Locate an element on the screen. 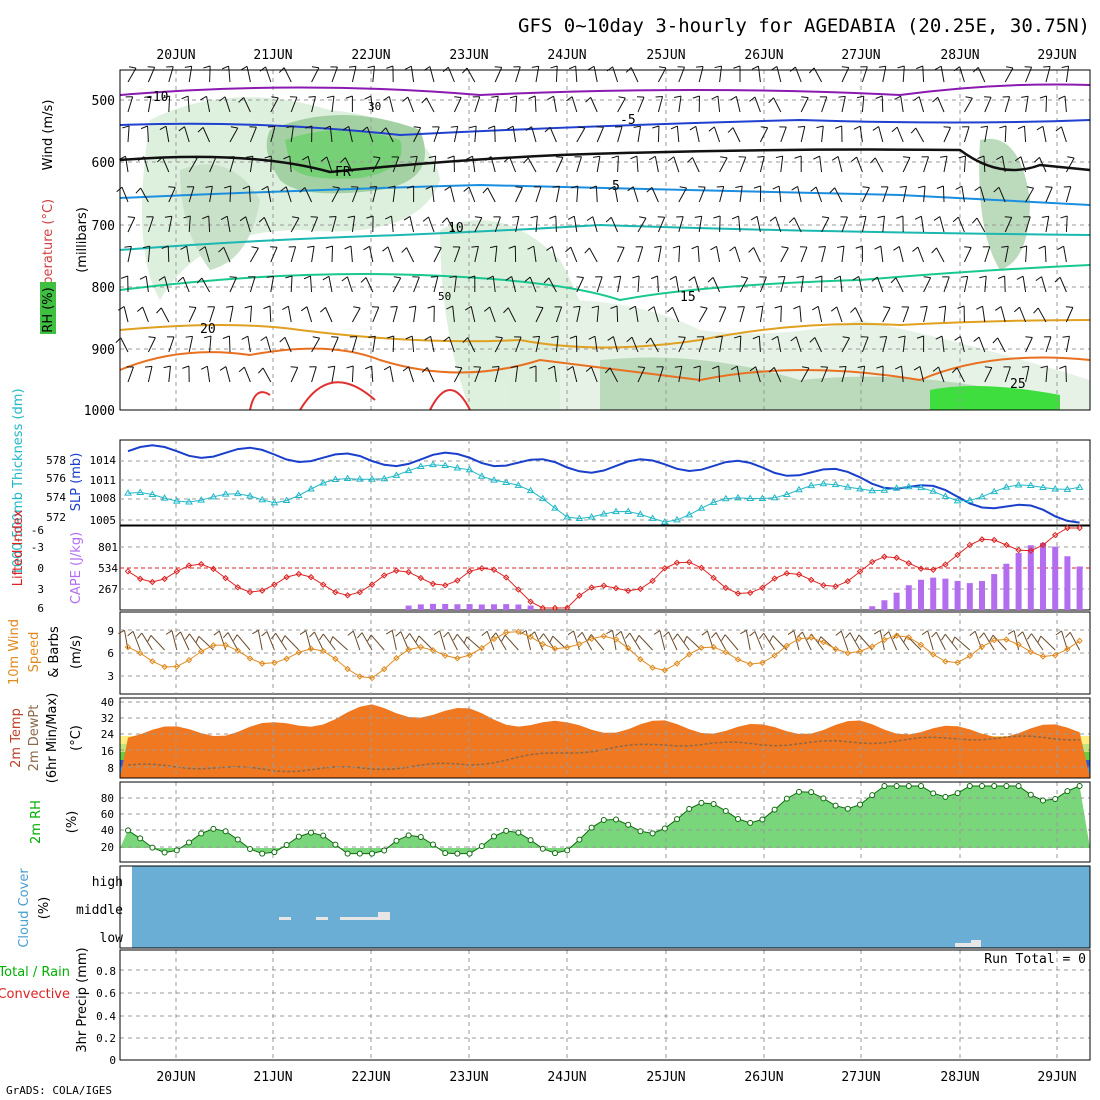  temp-grid is located at coordinates (605, 738).